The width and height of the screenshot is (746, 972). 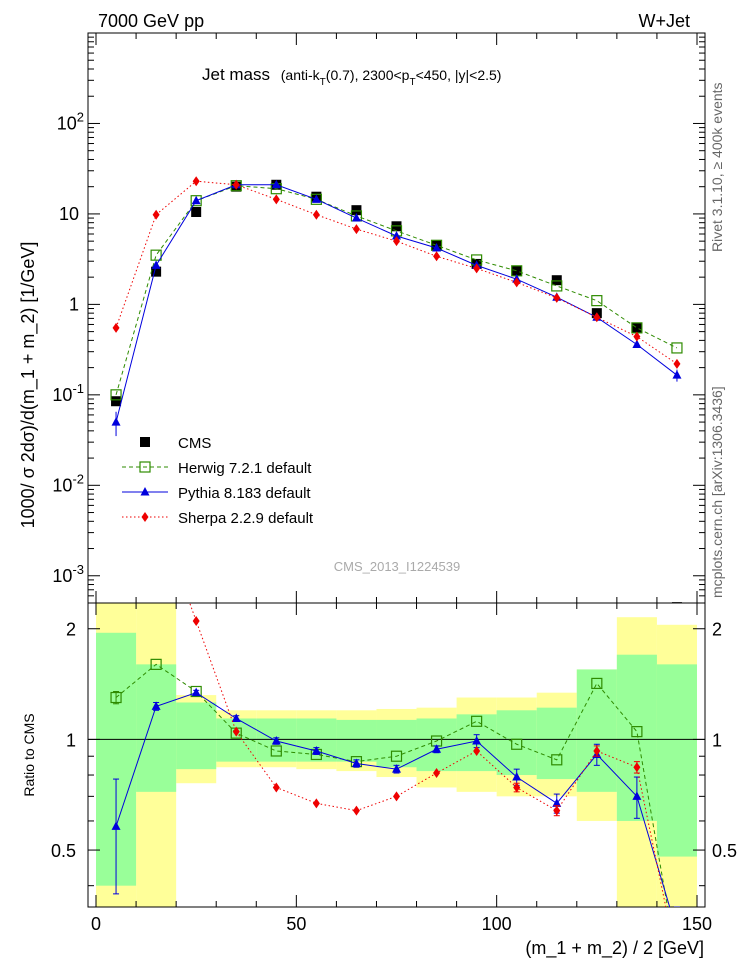 I want to click on bottom-y-tick-label-left: 2, so click(x=71, y=630).